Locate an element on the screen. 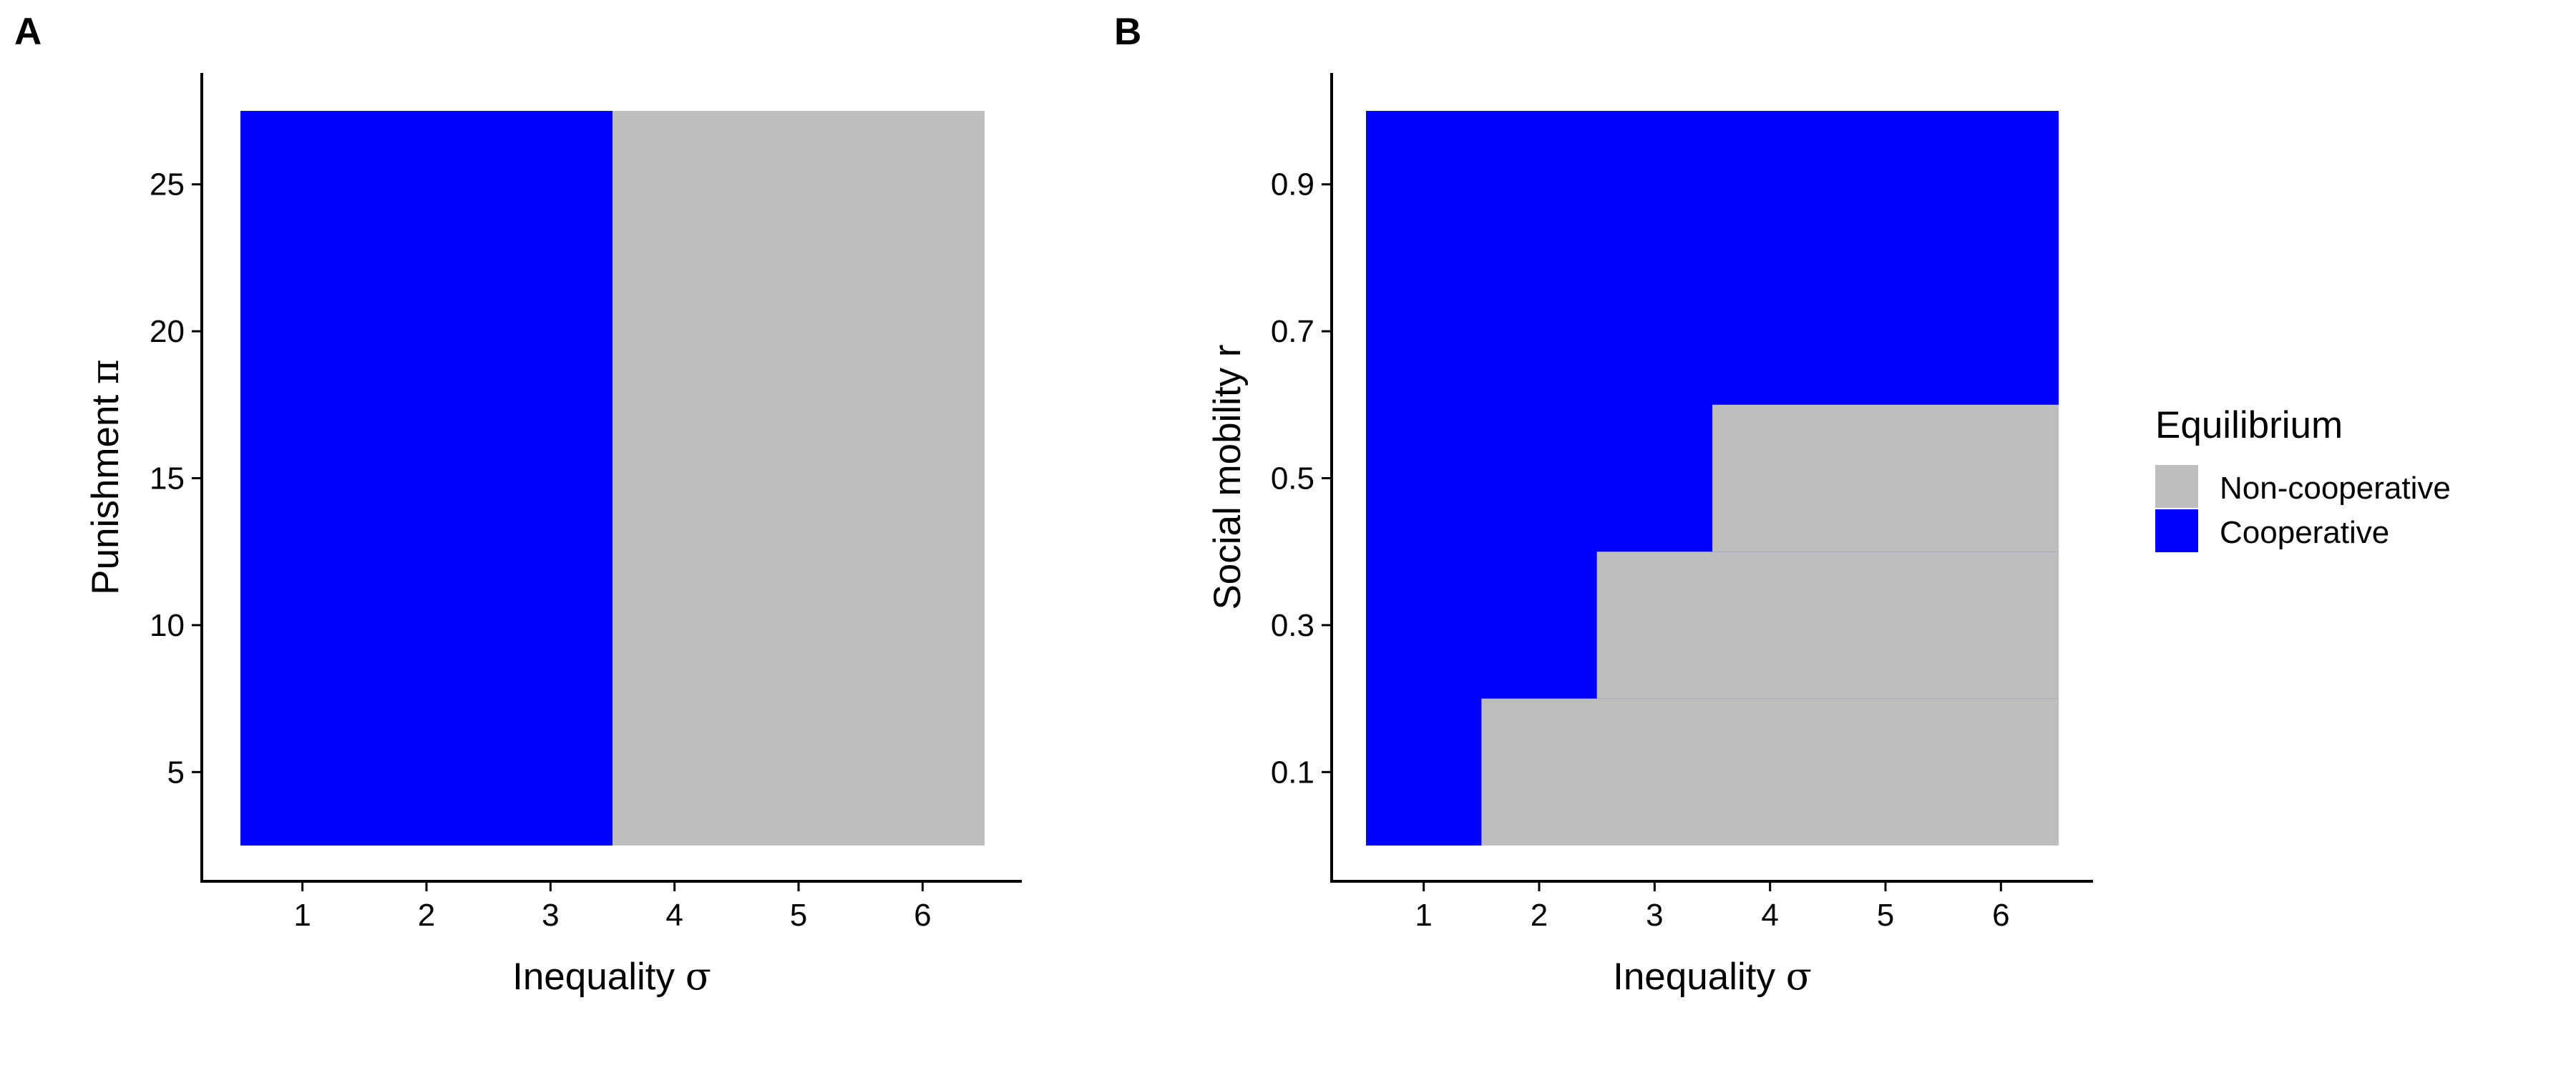  panel-b-y-tick-label: 0.9 is located at coordinates (1292, 184).